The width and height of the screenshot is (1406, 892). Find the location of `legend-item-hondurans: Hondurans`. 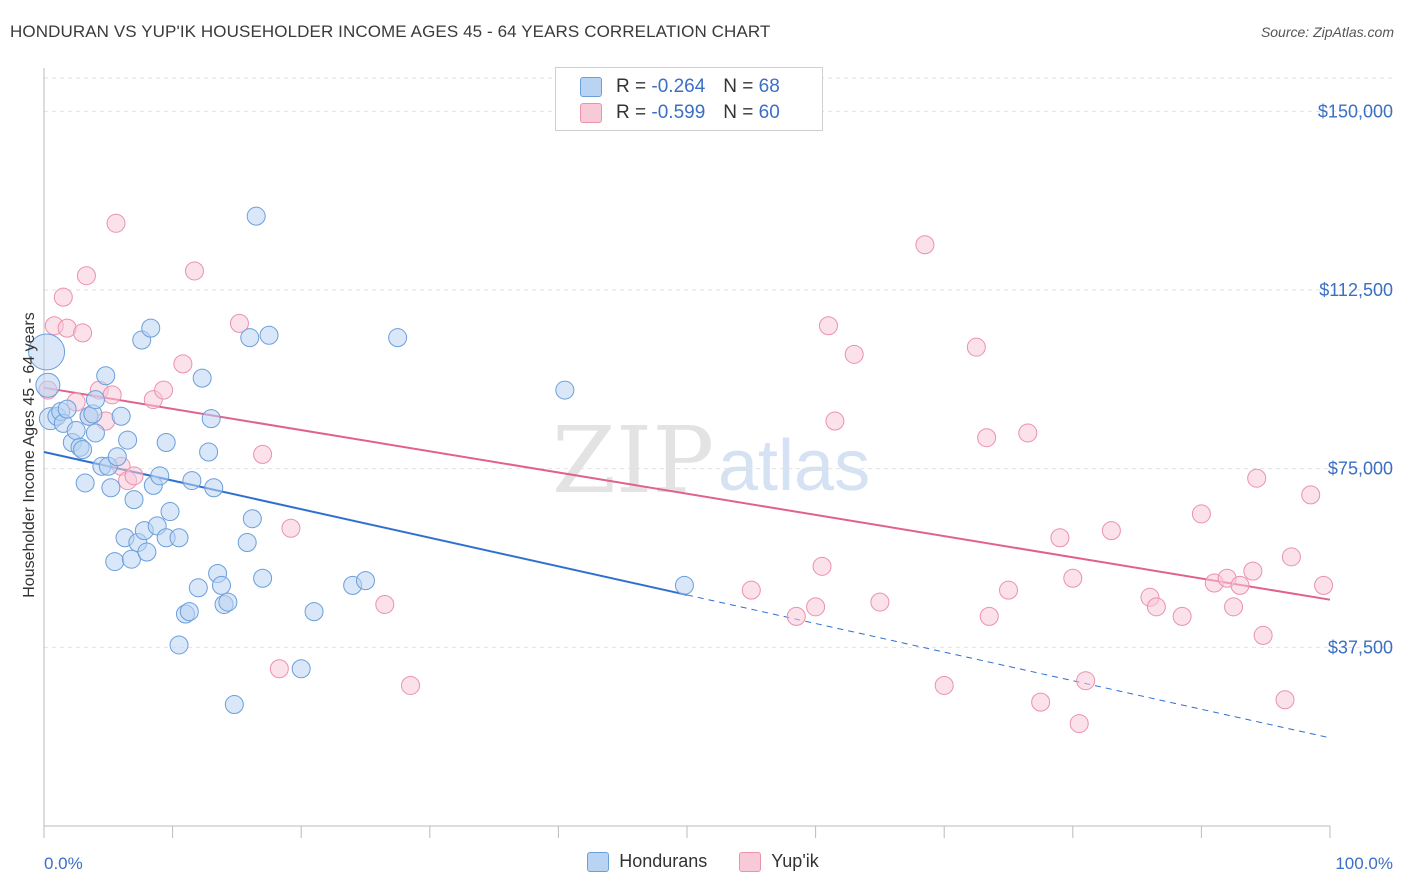

legend-item-hondurans: Hondurans is located at coordinates (647, 861).